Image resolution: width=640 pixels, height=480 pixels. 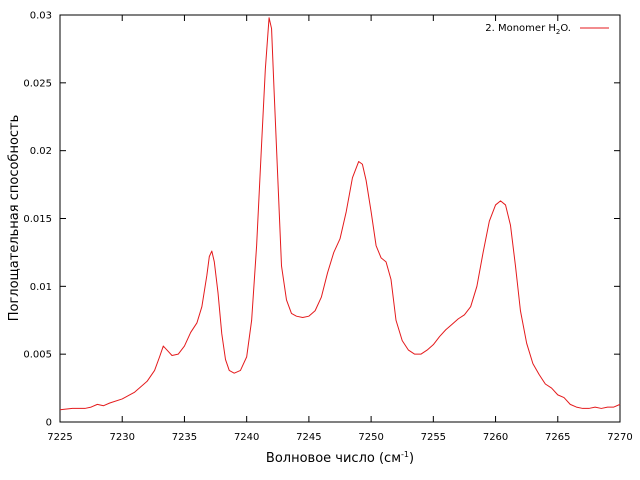 What do you see at coordinates (520, 28) in the screenshot?
I see `legend-label-main: 2. Monomer H` at bounding box center [520, 28].